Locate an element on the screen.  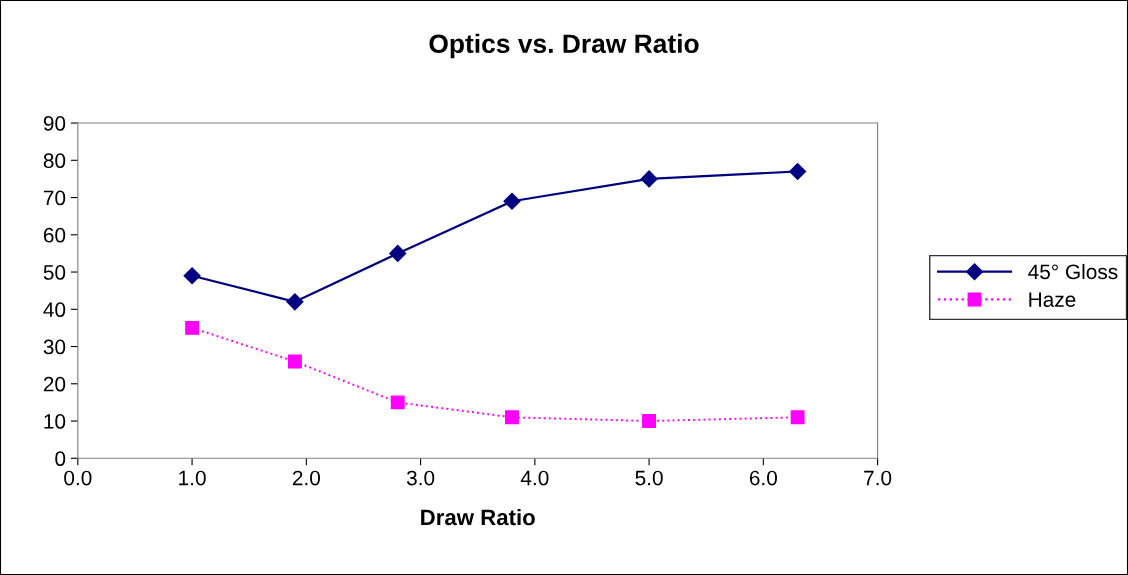
x-tick-label: 6.0 is located at coordinates (763, 478).